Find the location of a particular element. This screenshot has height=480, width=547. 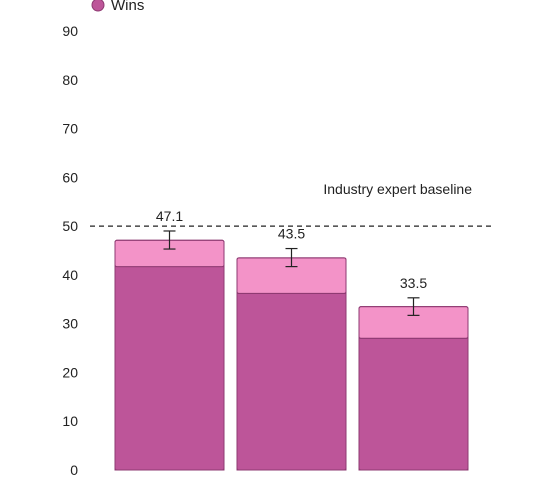

y-tick-label: 30 is located at coordinates (70, 324).